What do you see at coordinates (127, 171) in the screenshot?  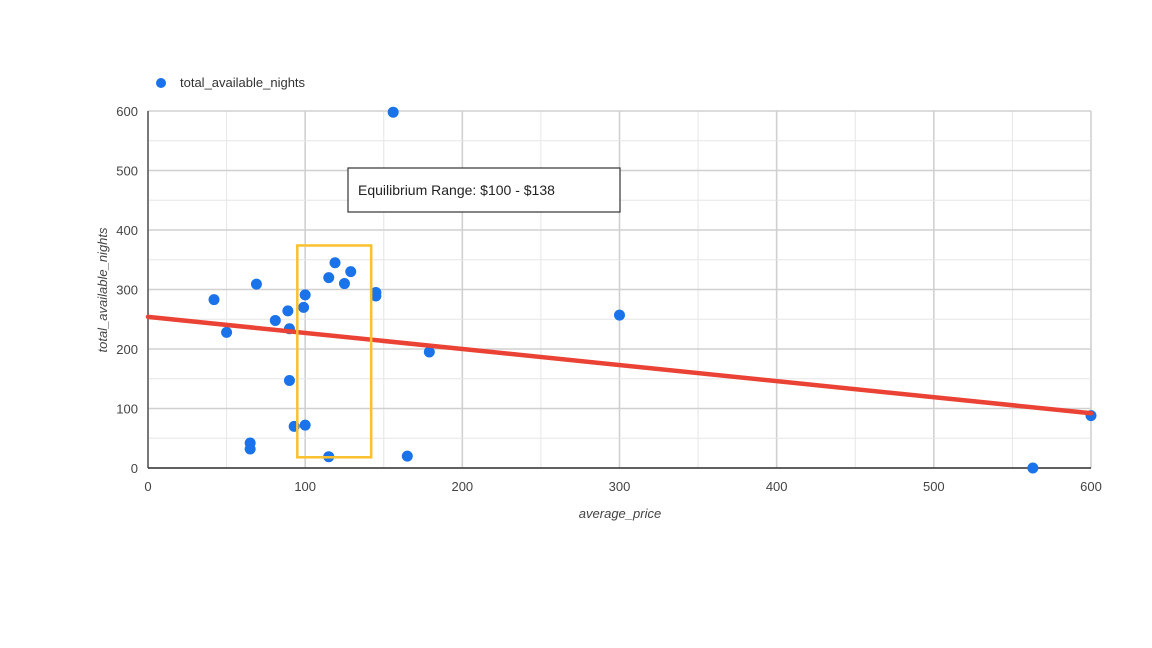 I see `y-tick-label: 500` at bounding box center [127, 171].